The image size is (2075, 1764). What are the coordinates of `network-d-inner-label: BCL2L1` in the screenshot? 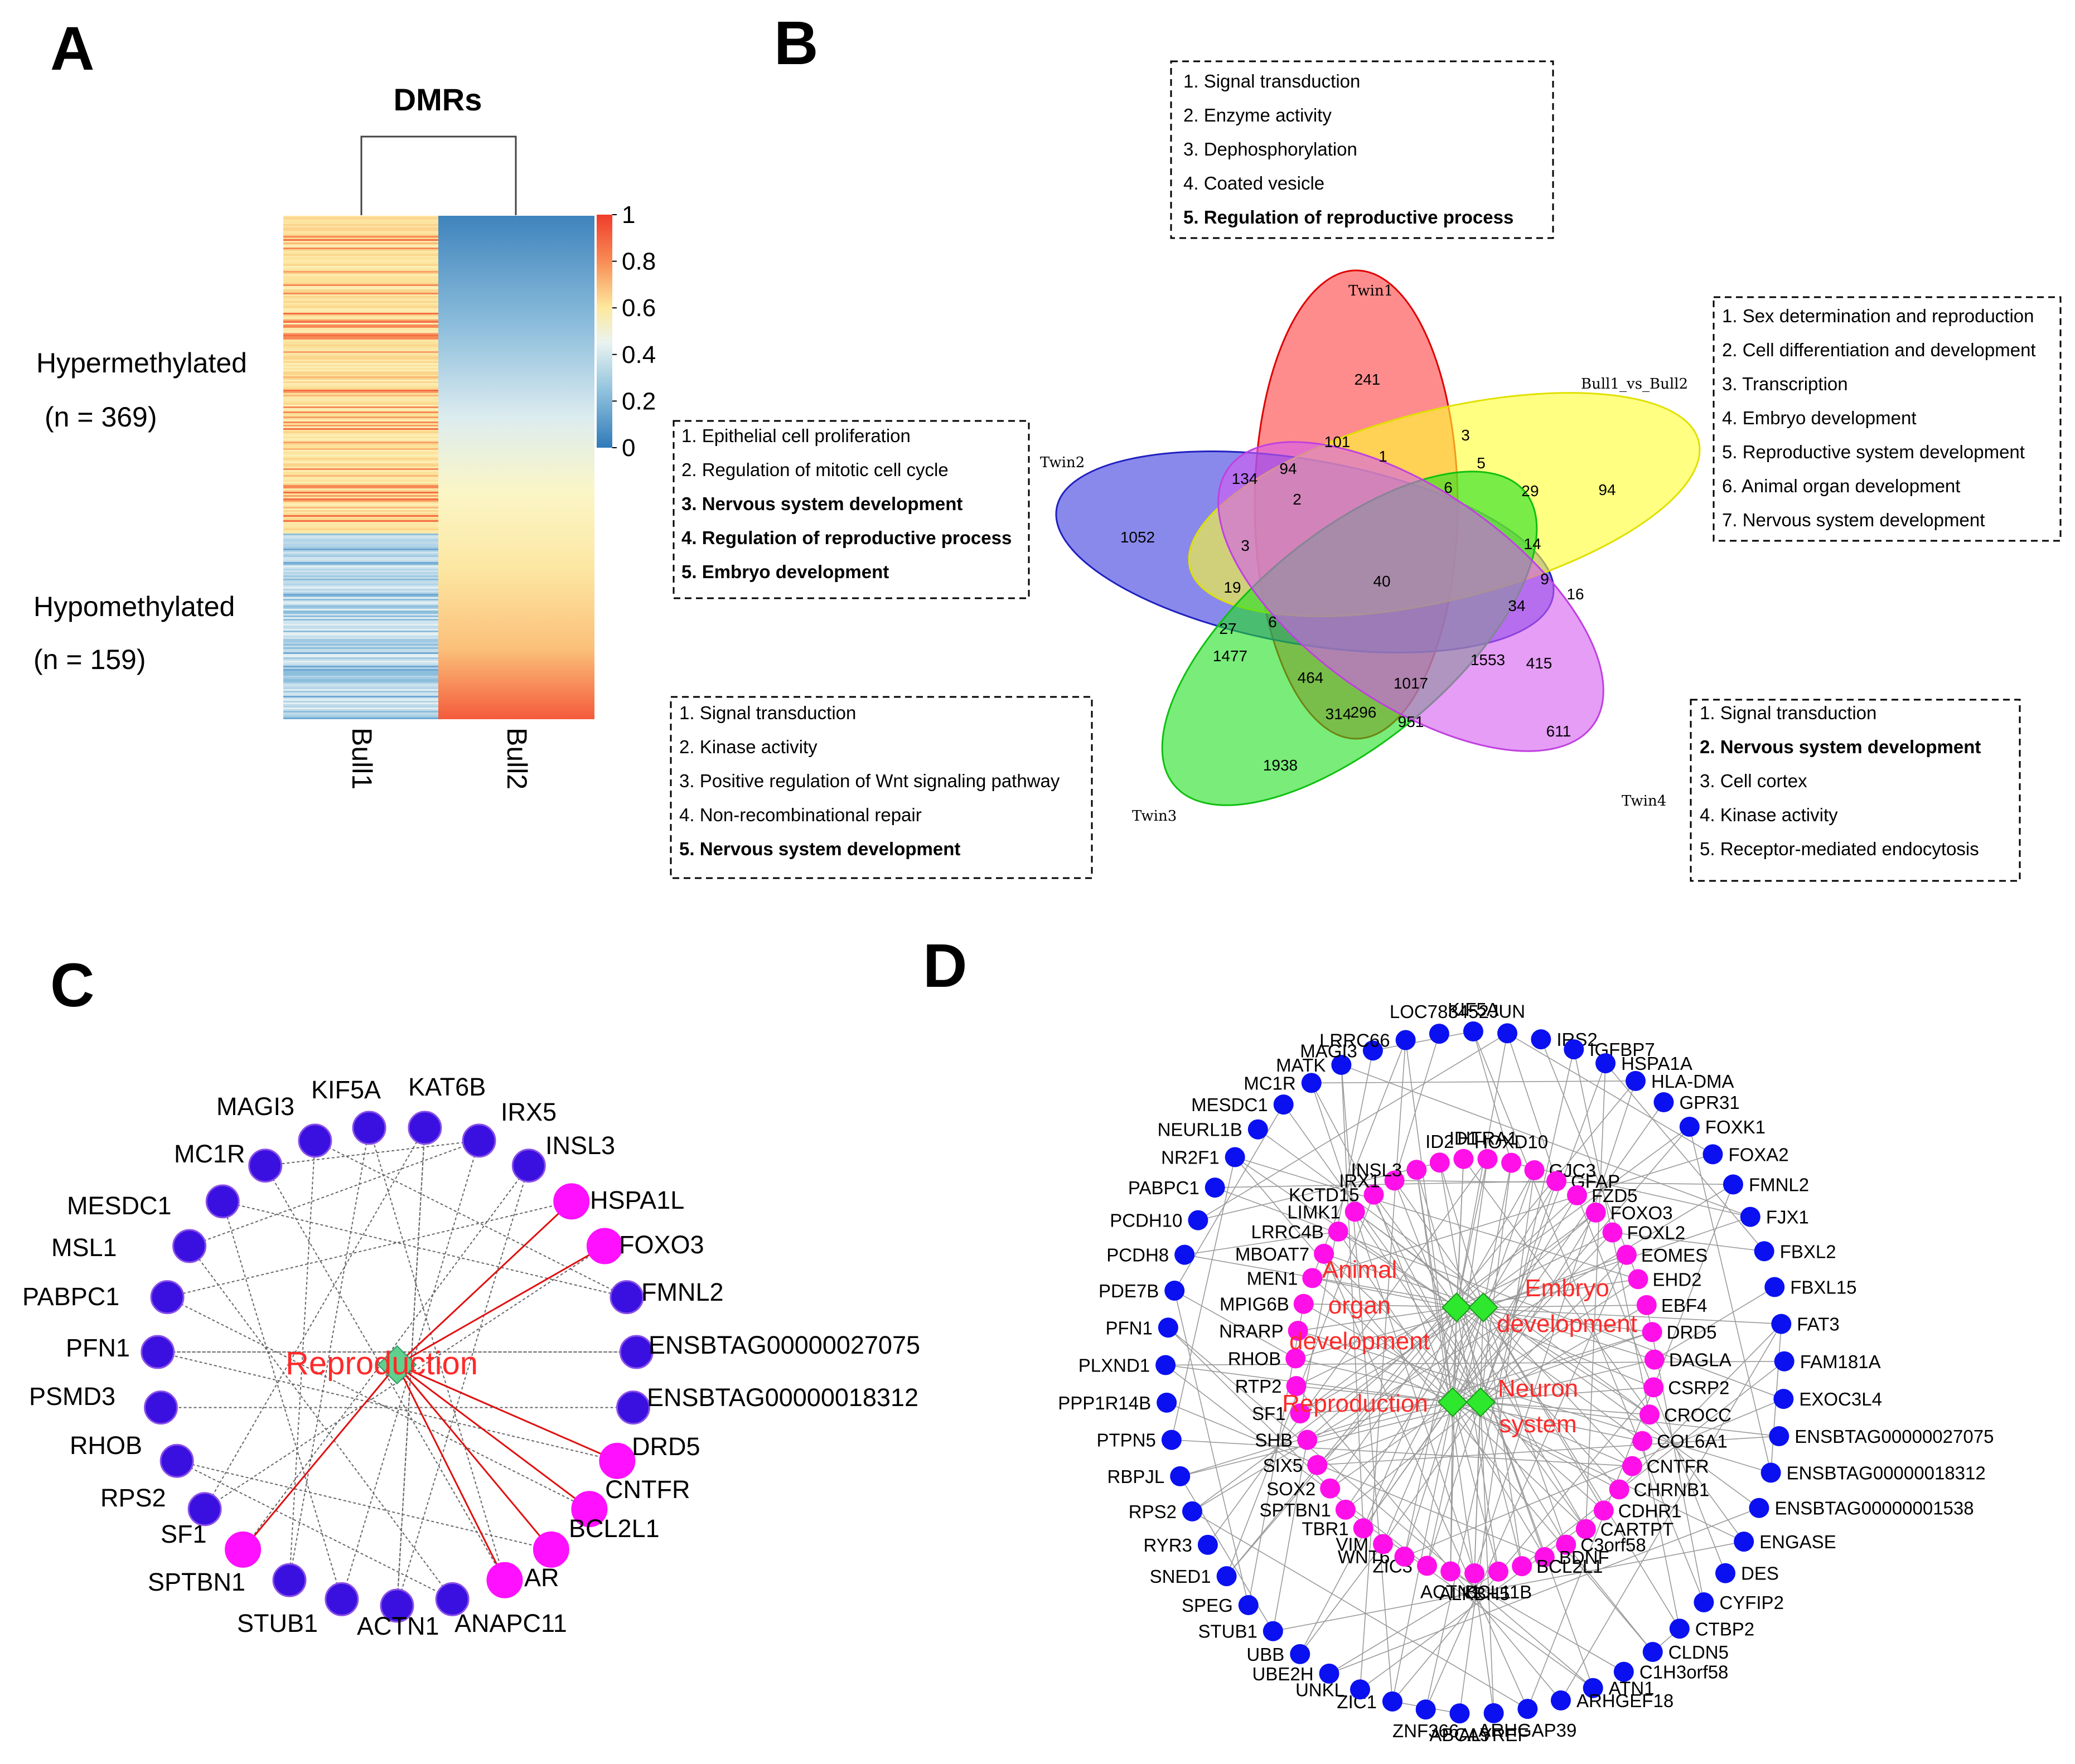 It's located at (1569, 1566).